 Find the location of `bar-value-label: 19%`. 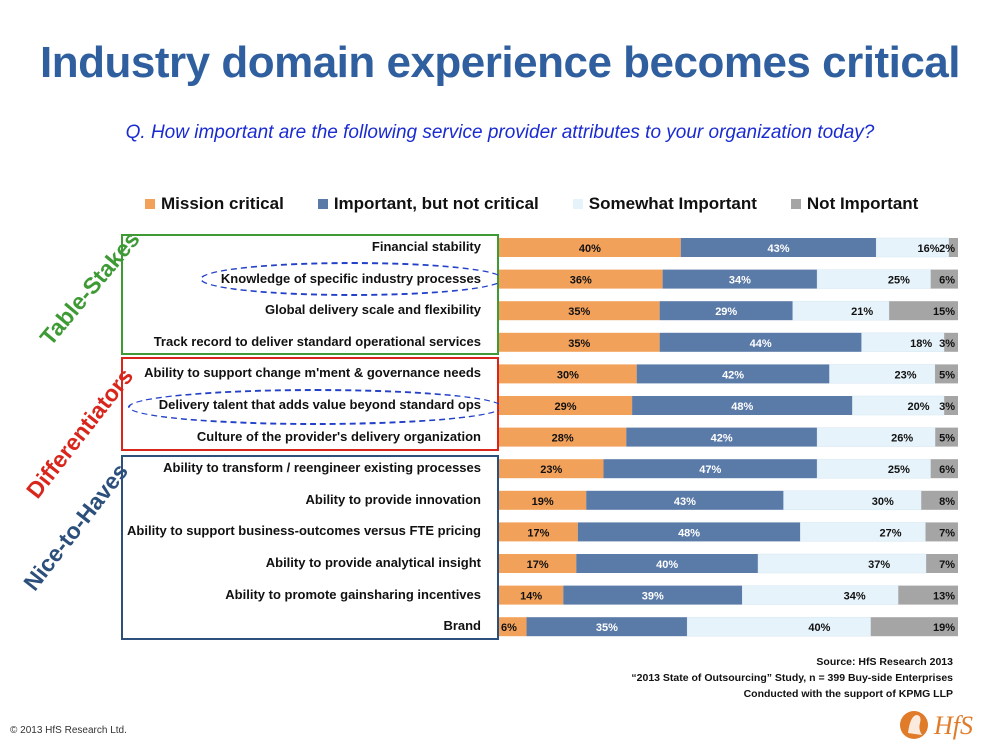

bar-value-label: 19% is located at coordinates (543, 502).